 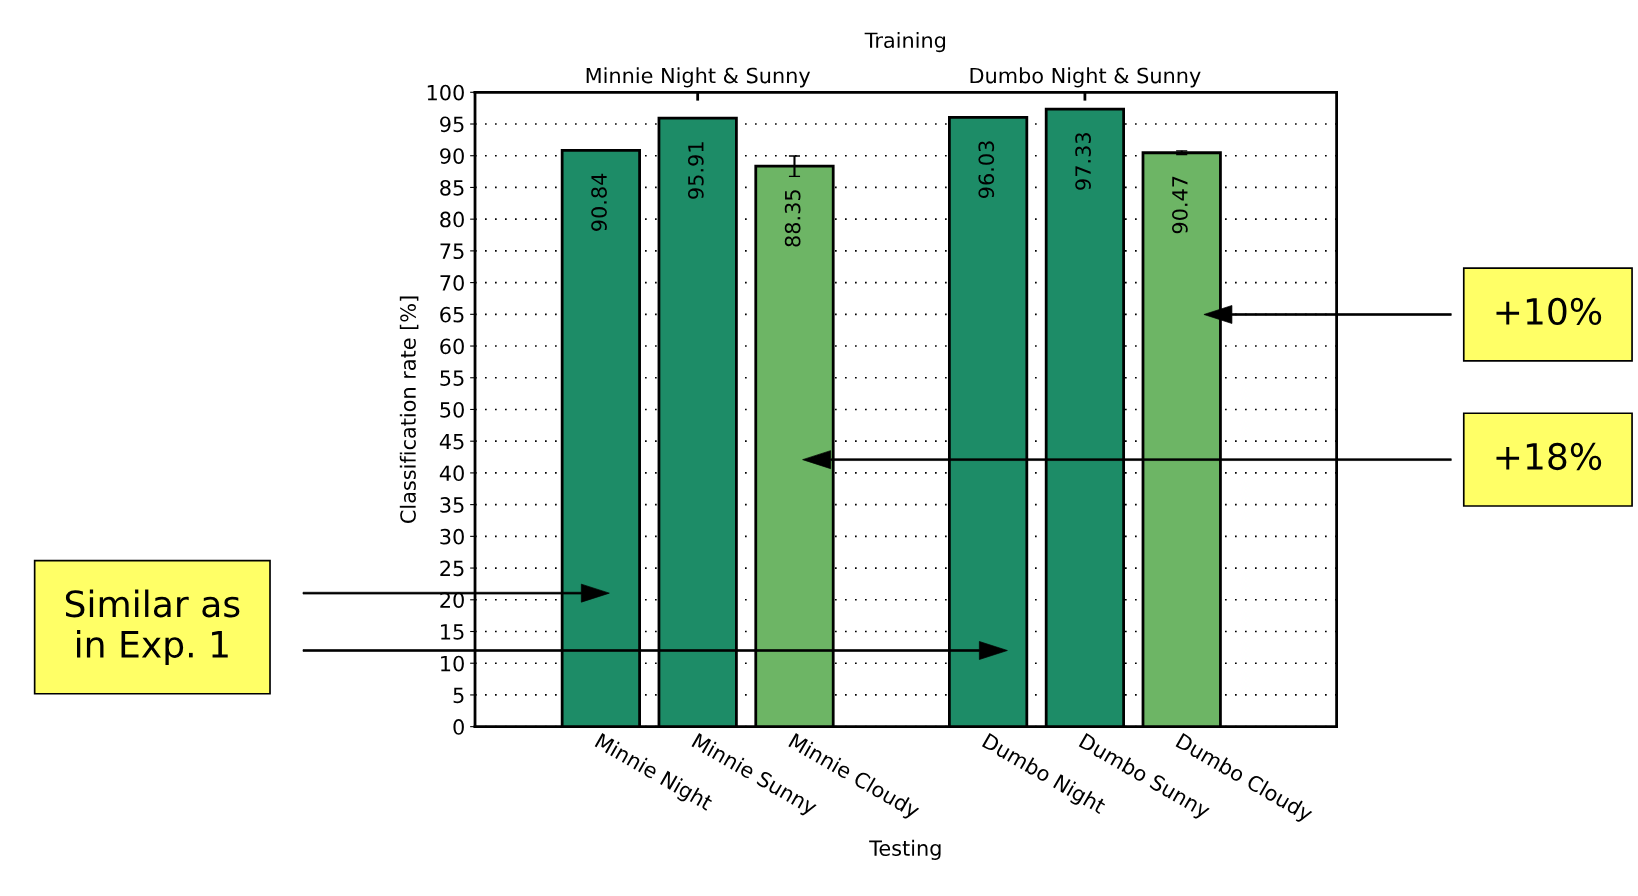 I want to click on x-axis-title: Testing, so click(x=905, y=850).